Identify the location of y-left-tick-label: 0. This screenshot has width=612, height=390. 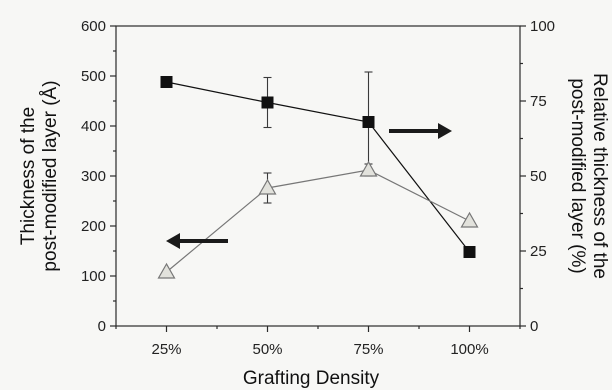
(102, 326).